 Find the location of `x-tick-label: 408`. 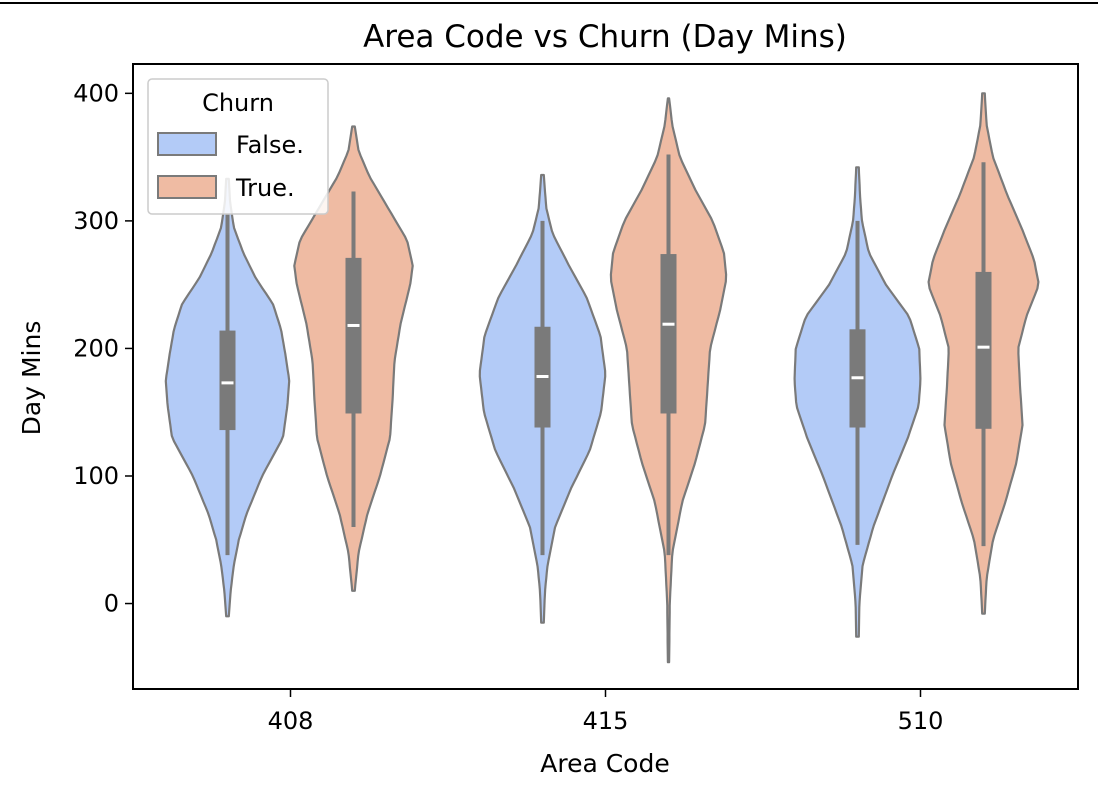

x-tick-label: 408 is located at coordinates (291, 721).